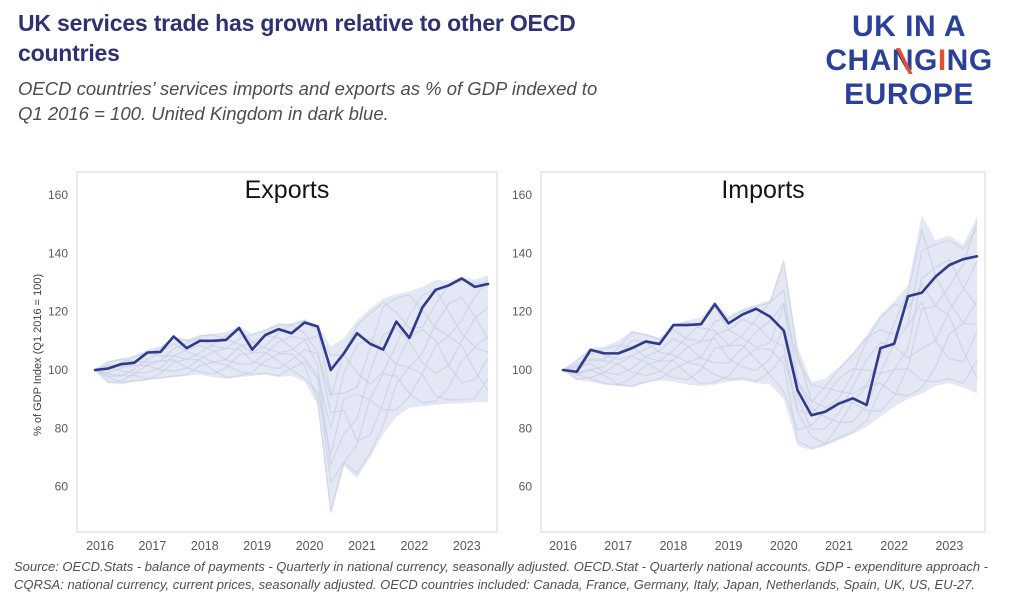 The height and width of the screenshot is (604, 1024). I want to click on y-axis-title: % of GDP Index (Q1 2016 = 100), so click(38, 355).